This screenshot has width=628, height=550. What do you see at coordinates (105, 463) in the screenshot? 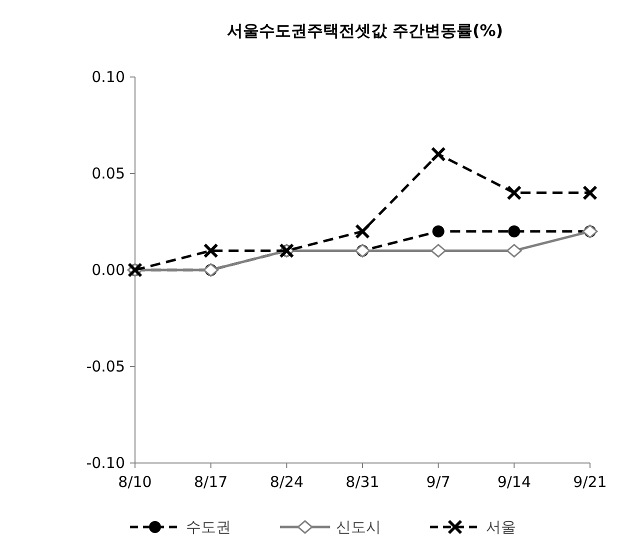
I see `y-tick-label: -0.10` at bounding box center [105, 463].